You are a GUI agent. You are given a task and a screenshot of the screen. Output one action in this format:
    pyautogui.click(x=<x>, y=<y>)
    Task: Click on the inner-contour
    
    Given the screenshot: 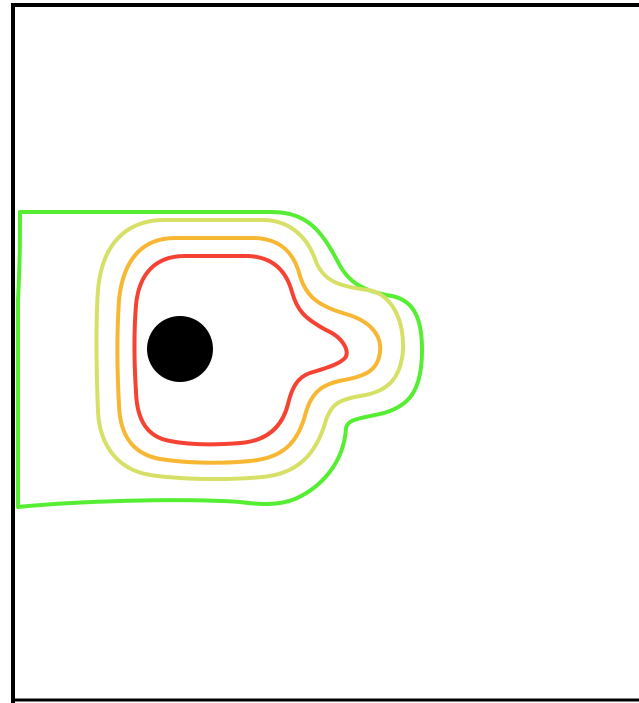 What is the action you would take?
    pyautogui.click(x=240, y=350)
    